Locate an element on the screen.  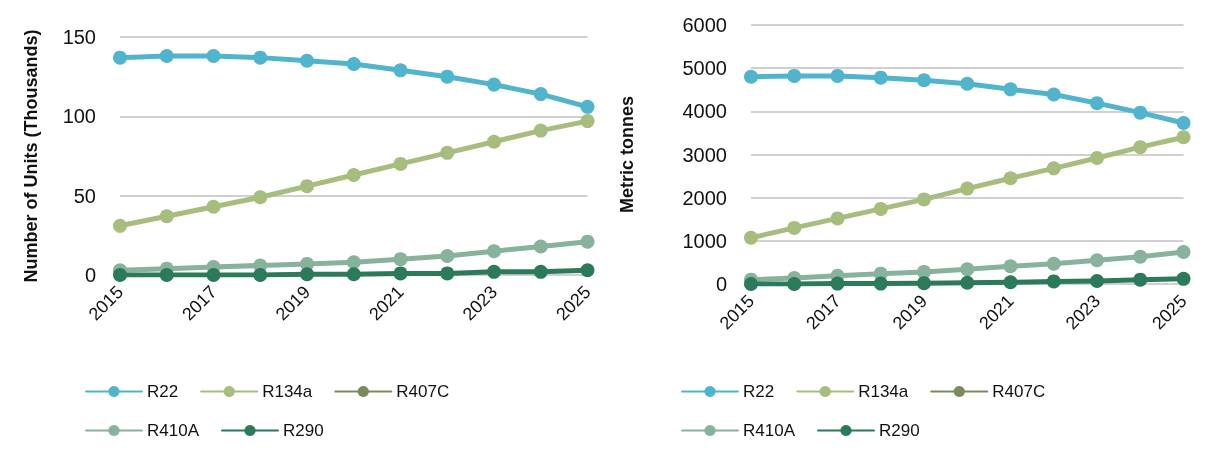
y-tick-label: 3000 is located at coordinates (704, 154).